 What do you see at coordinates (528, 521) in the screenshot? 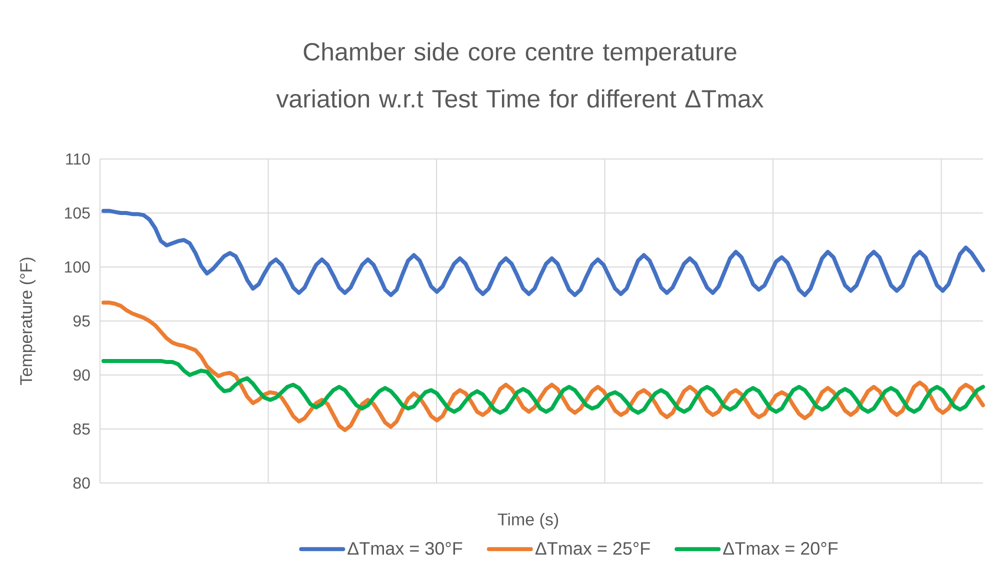
I see `x-axis-title: Time (s)` at bounding box center [528, 521].